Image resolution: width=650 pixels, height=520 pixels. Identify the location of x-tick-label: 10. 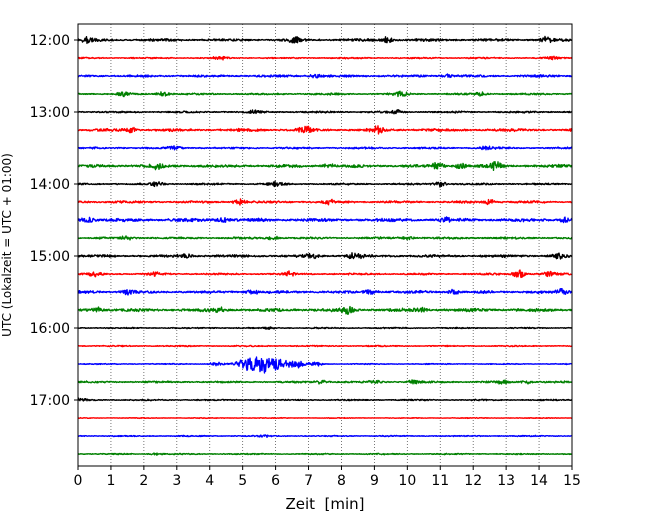
(407, 481).